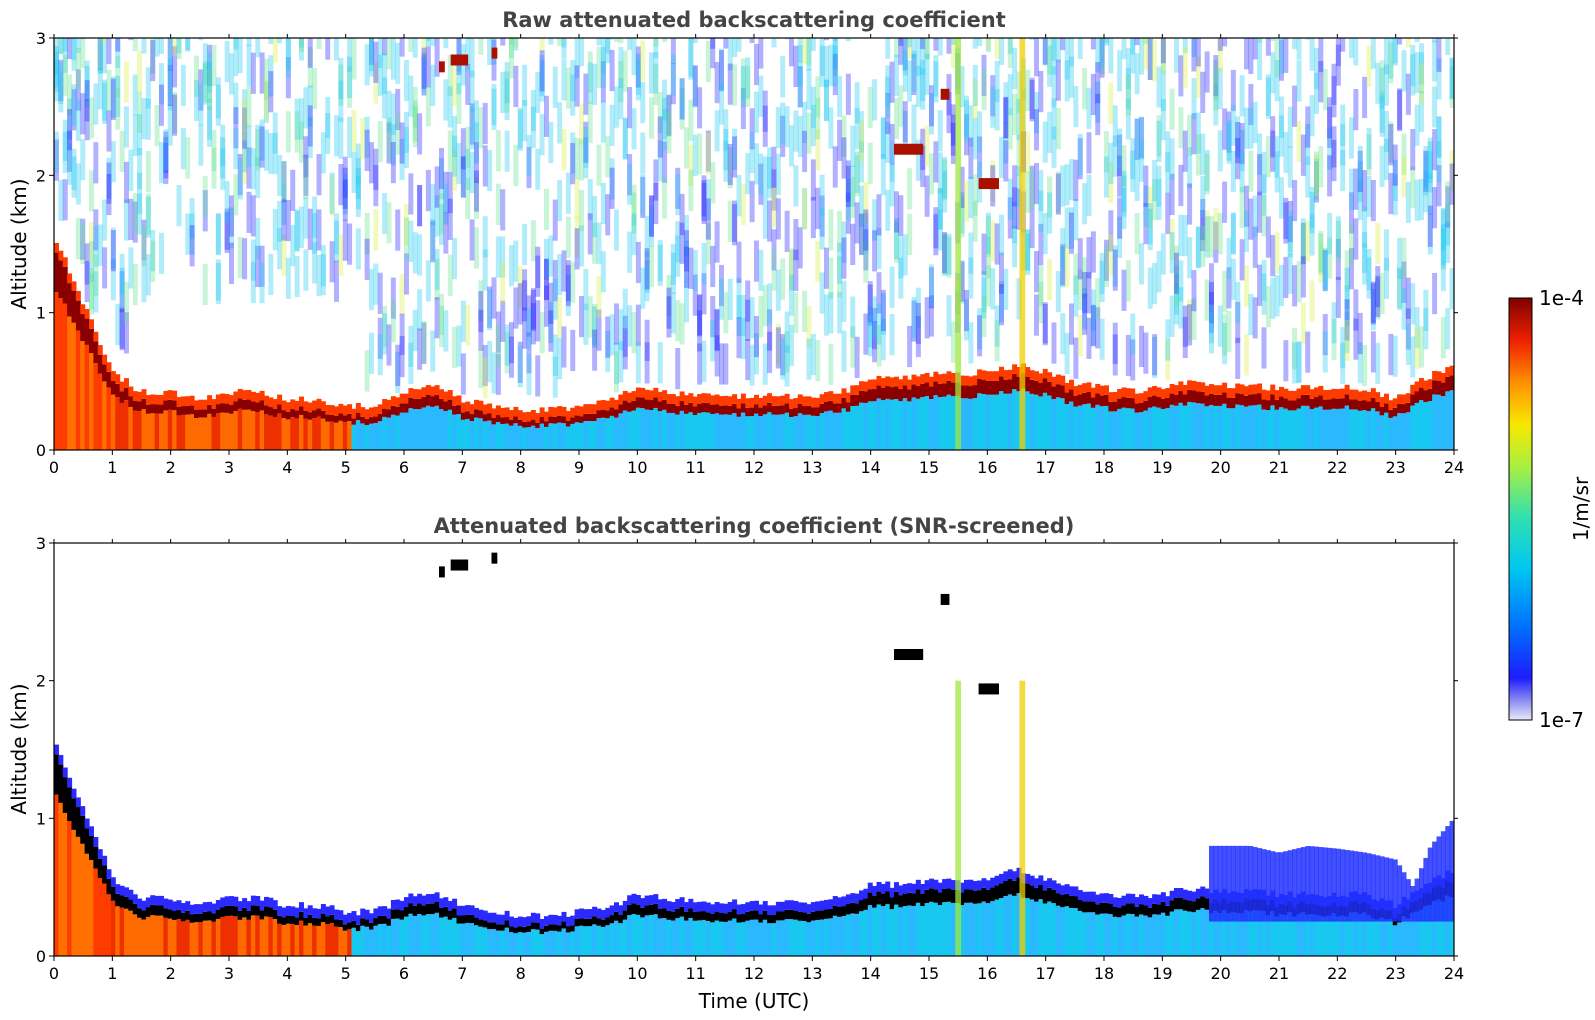  I want to click on elevated-aerosol-layer, so click(494, 558).